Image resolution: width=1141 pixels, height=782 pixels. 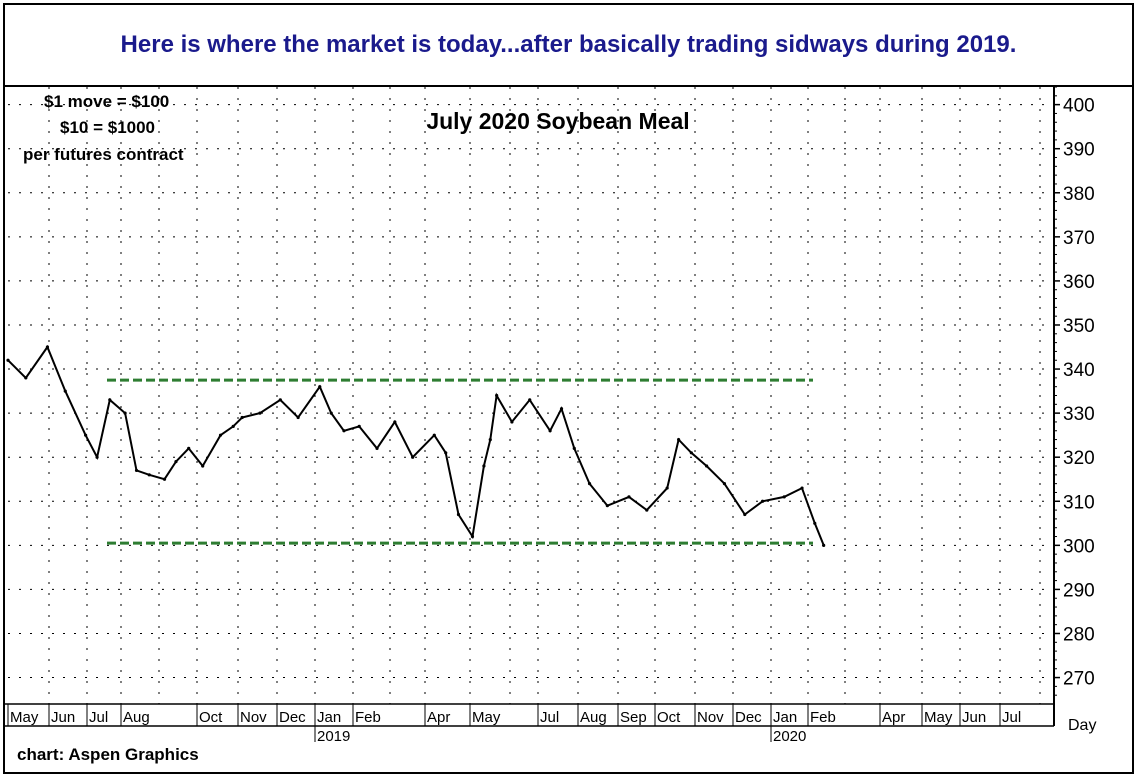 I want to click on y-tick-label: 280, so click(x=1079, y=634).